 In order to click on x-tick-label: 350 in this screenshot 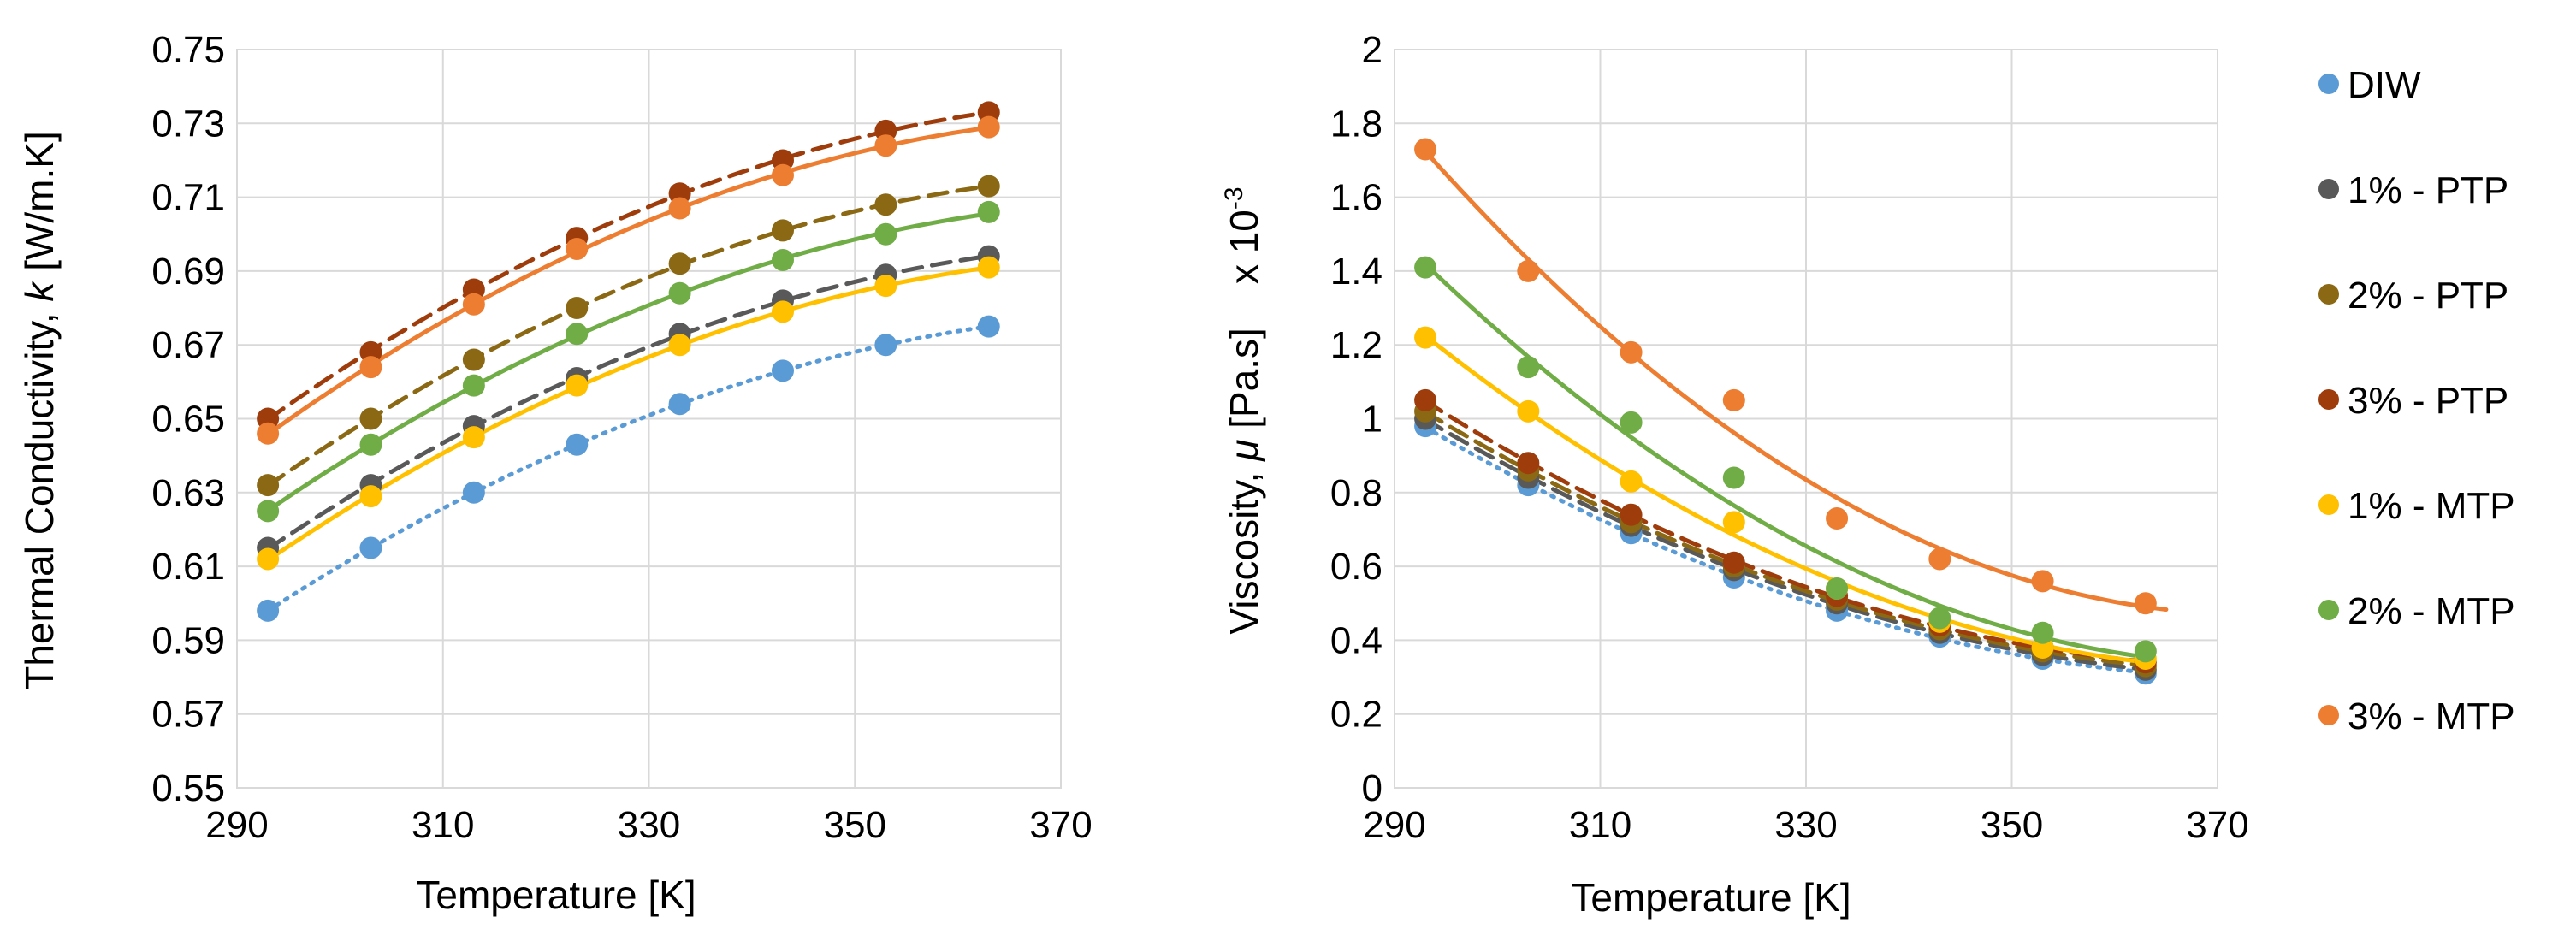, I will do `click(855, 825)`.